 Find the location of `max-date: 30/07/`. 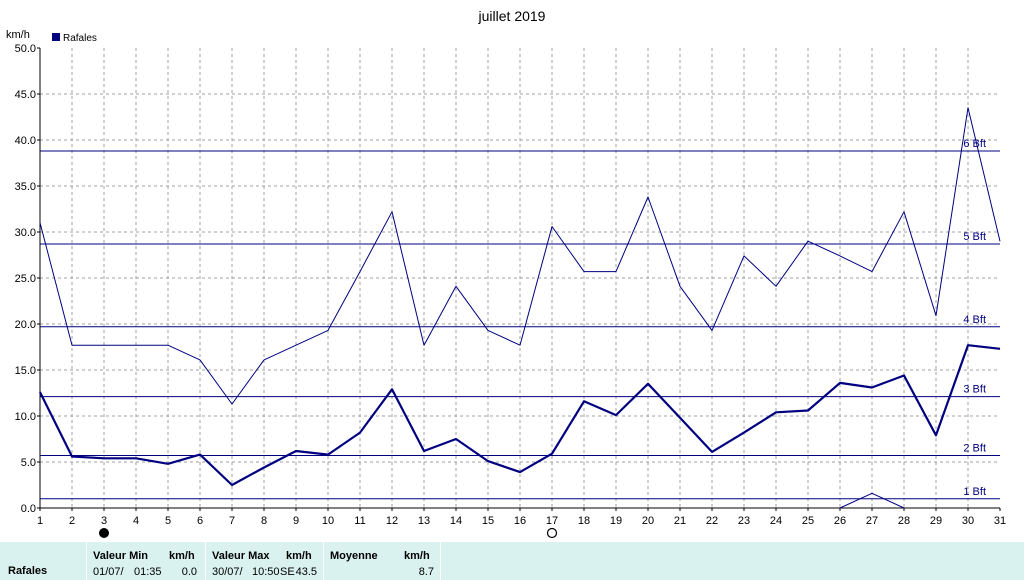

max-date: 30/07/ is located at coordinates (227, 572).